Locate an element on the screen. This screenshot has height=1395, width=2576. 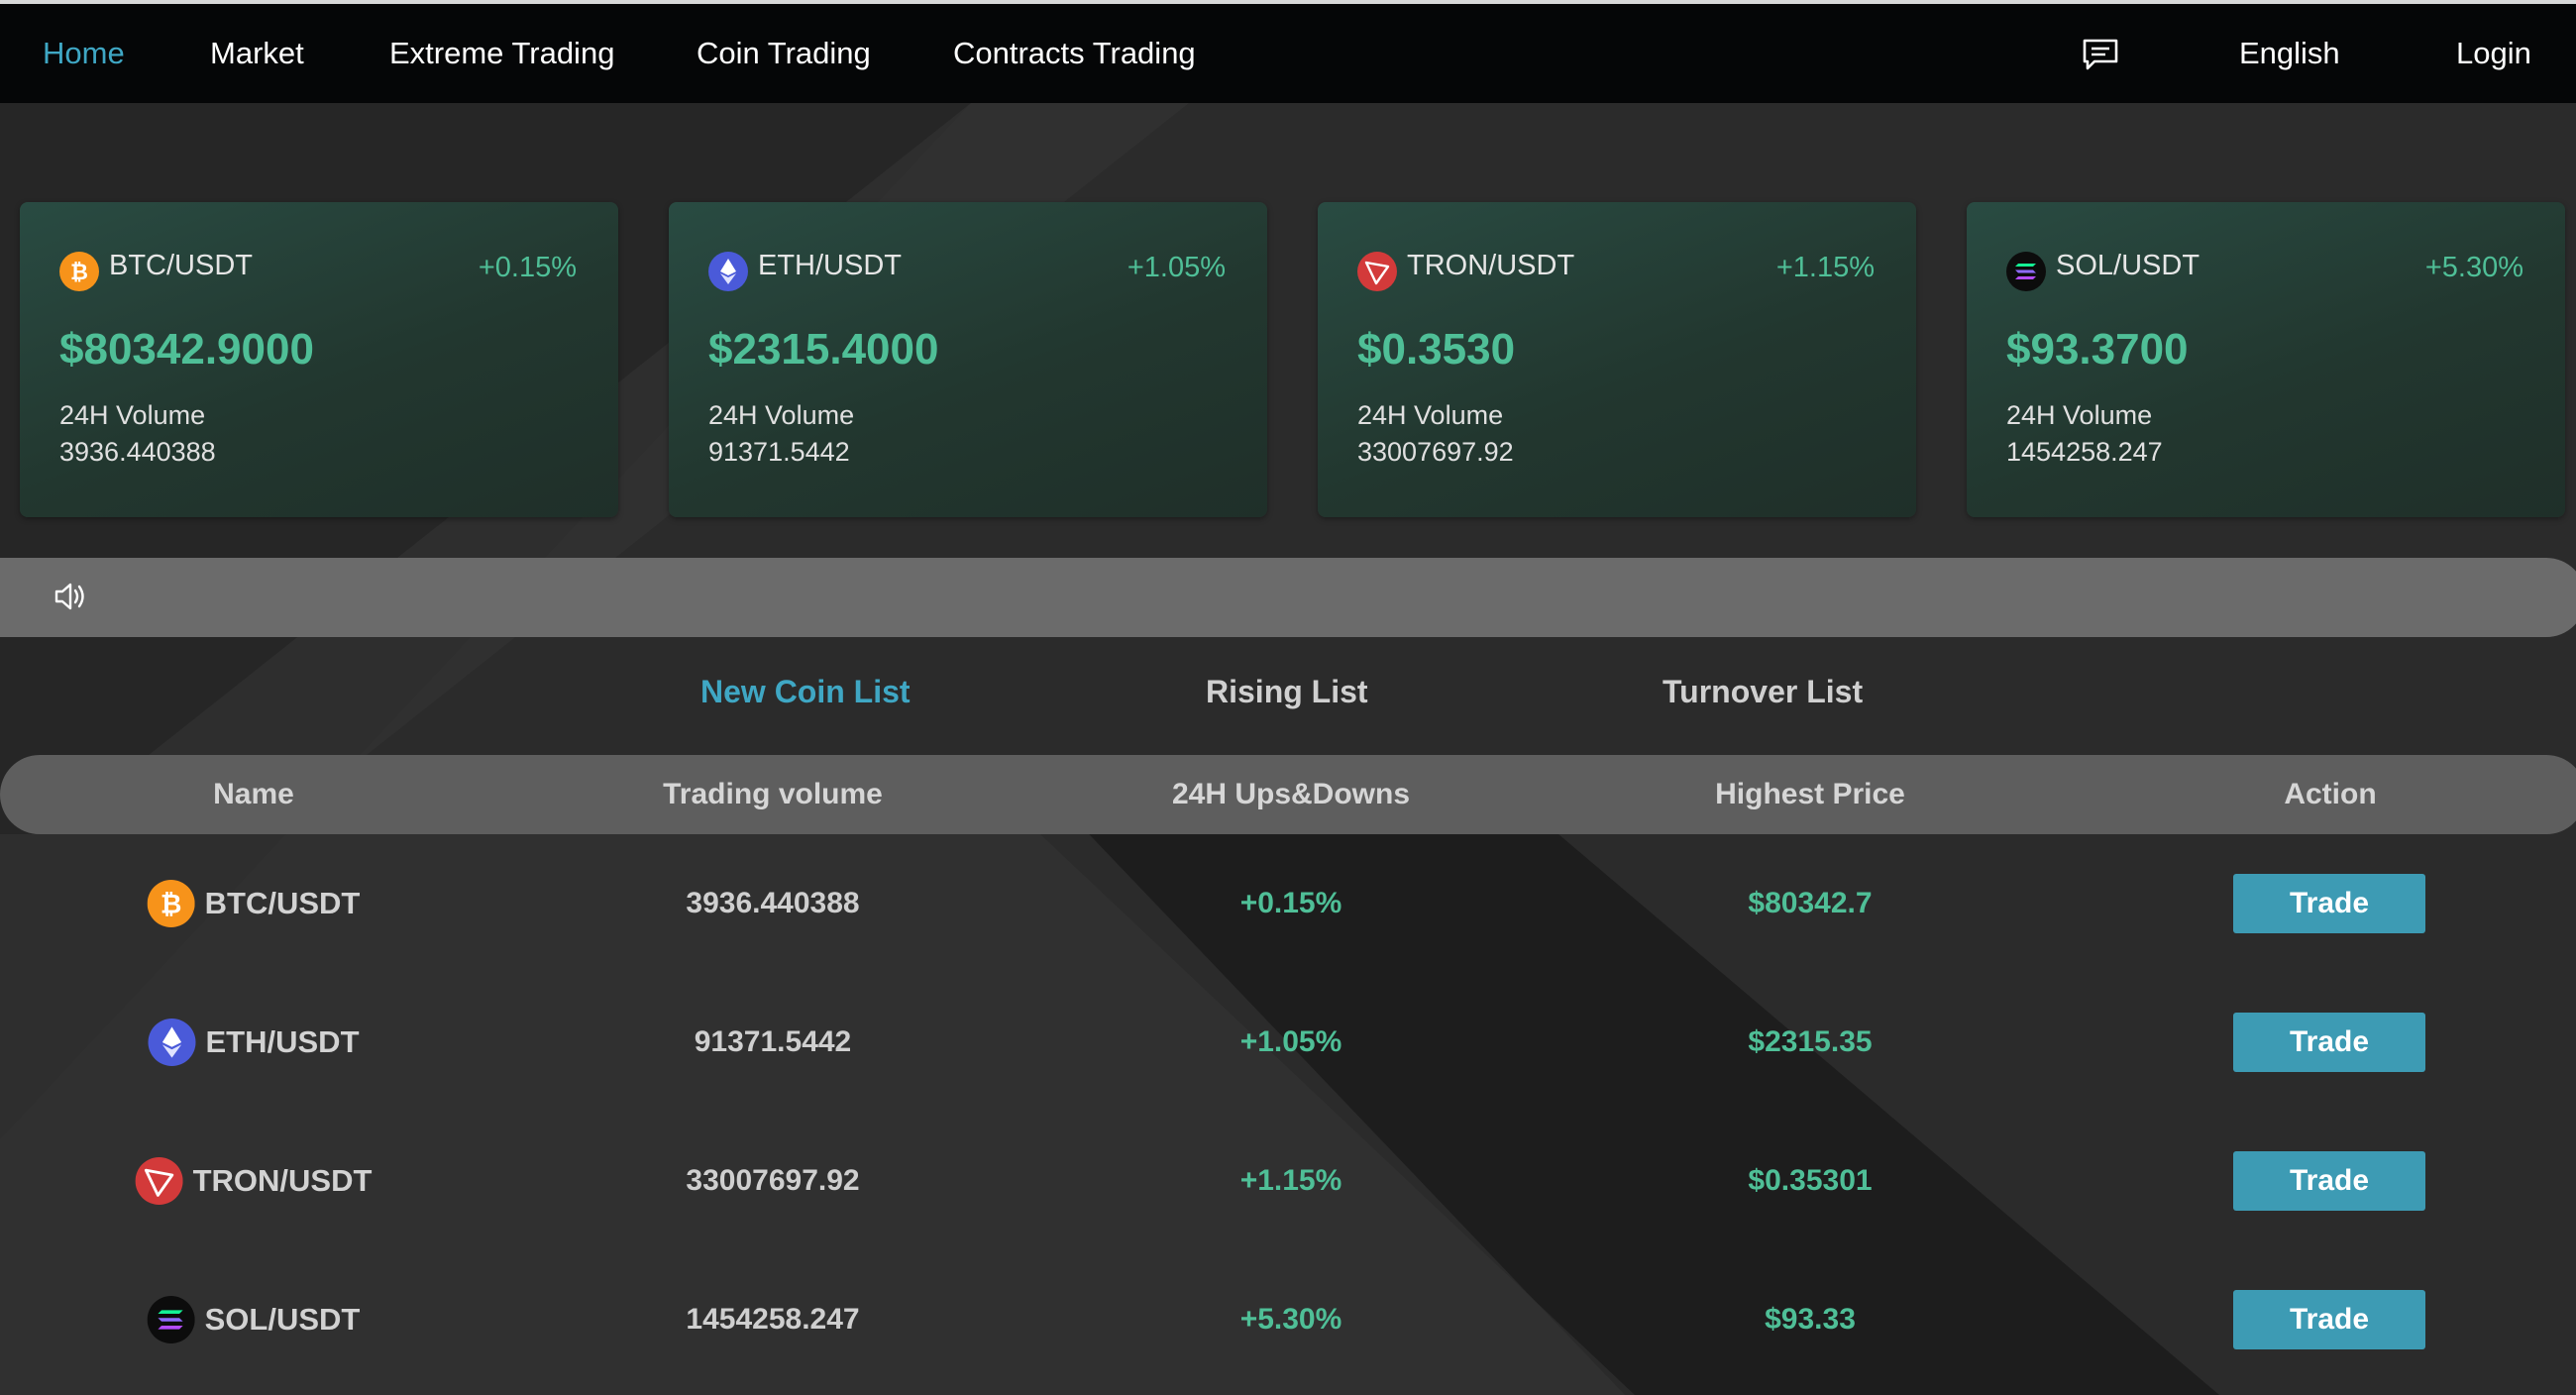
ticker-change: +1.15% is located at coordinates (1825, 267).